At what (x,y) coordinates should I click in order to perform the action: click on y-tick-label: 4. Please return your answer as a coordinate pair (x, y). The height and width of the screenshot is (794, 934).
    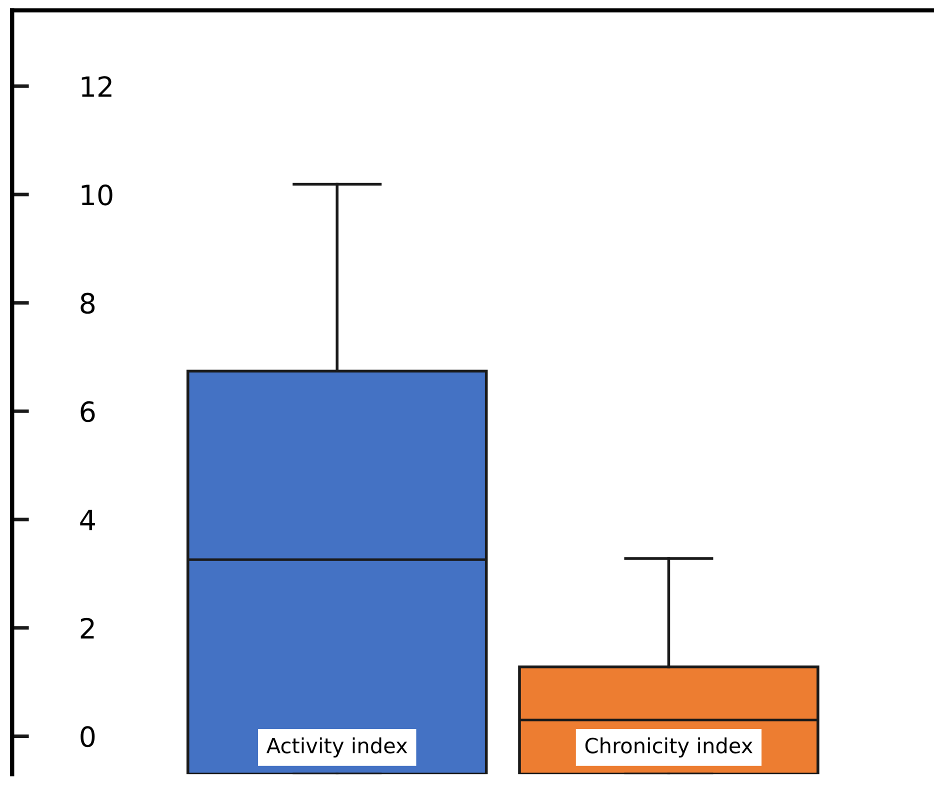
    Looking at the image, I should click on (87, 520).